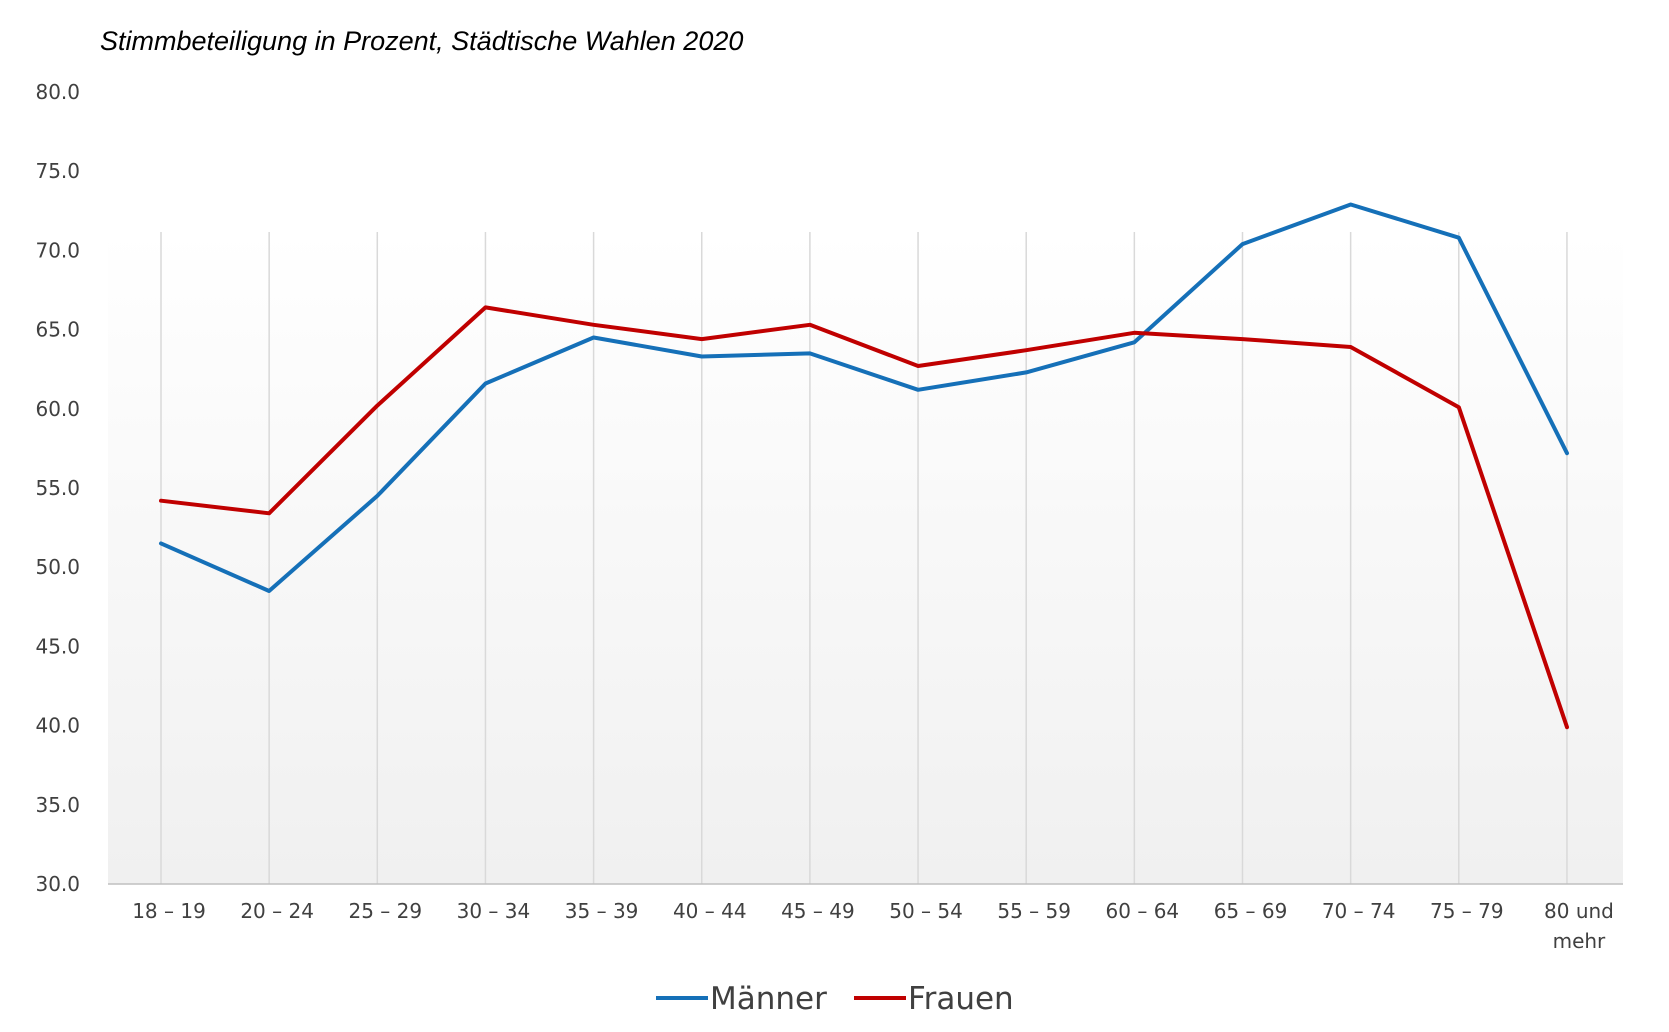 The image size is (1669, 1032). I want to click on y-tick-label: 45.0, so click(57, 646).